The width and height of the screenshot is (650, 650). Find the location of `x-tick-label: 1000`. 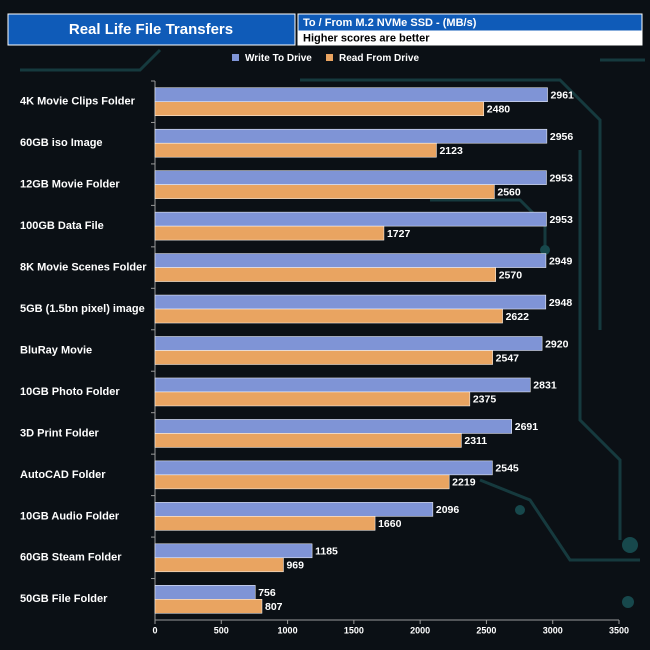

x-tick-label: 1000 is located at coordinates (288, 630).